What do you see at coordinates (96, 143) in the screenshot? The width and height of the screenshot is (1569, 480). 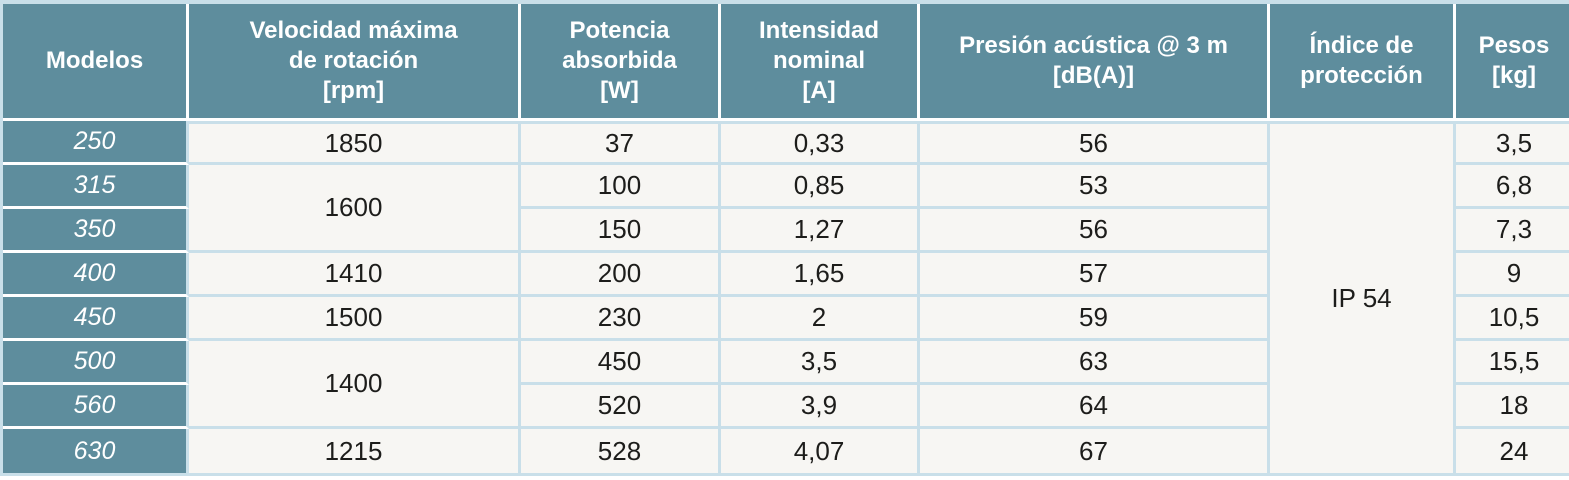 I see `model-cell: 250` at bounding box center [96, 143].